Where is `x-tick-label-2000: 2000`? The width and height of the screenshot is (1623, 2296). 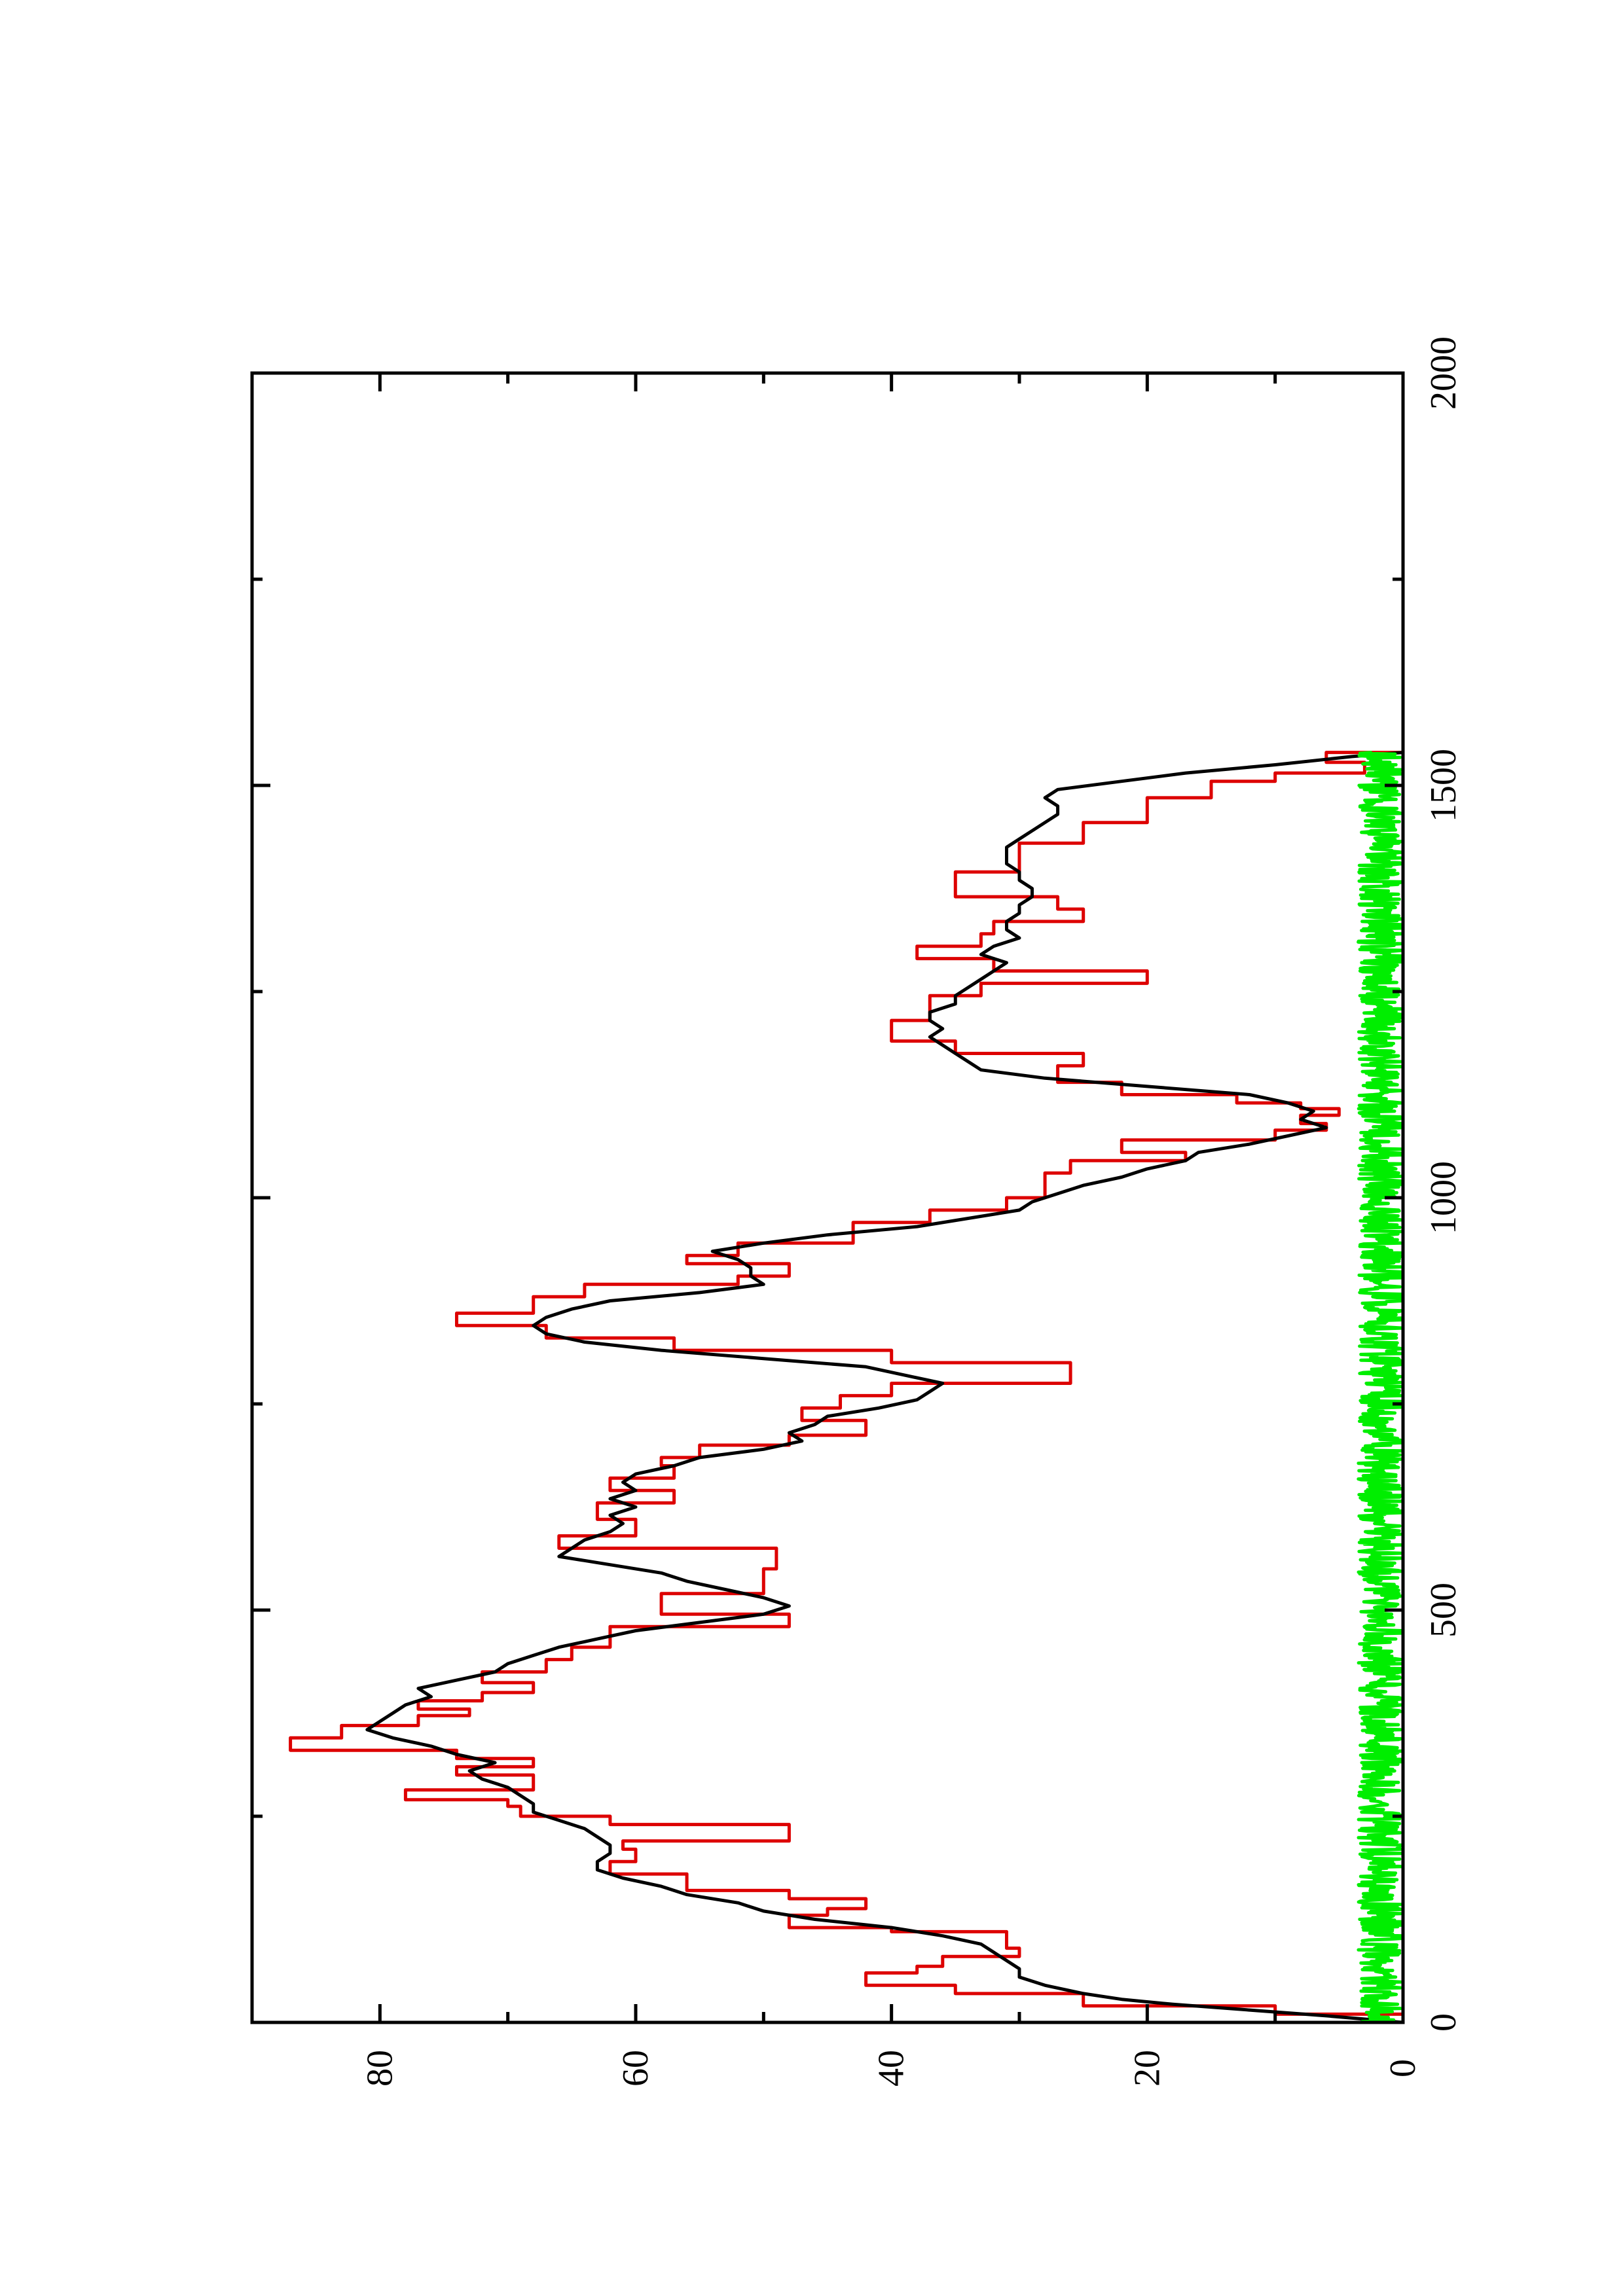 x-tick-label-2000: 2000 is located at coordinates (1443, 373).